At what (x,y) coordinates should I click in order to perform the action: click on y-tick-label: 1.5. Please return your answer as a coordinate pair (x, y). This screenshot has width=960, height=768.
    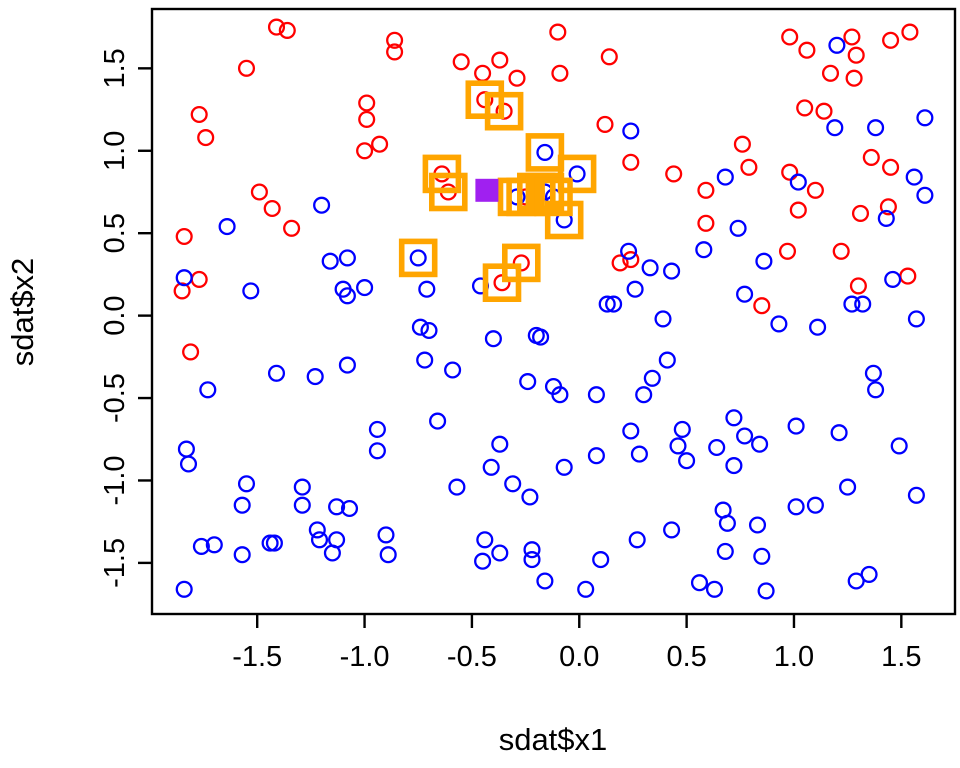
    Looking at the image, I should click on (115, 68).